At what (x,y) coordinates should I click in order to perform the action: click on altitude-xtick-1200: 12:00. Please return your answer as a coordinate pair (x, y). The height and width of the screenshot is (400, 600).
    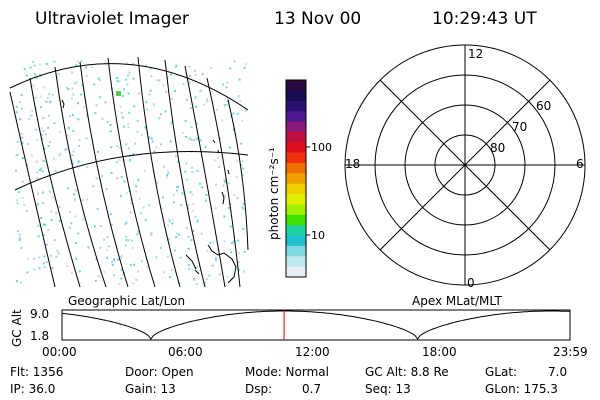
    Looking at the image, I should click on (312, 352).